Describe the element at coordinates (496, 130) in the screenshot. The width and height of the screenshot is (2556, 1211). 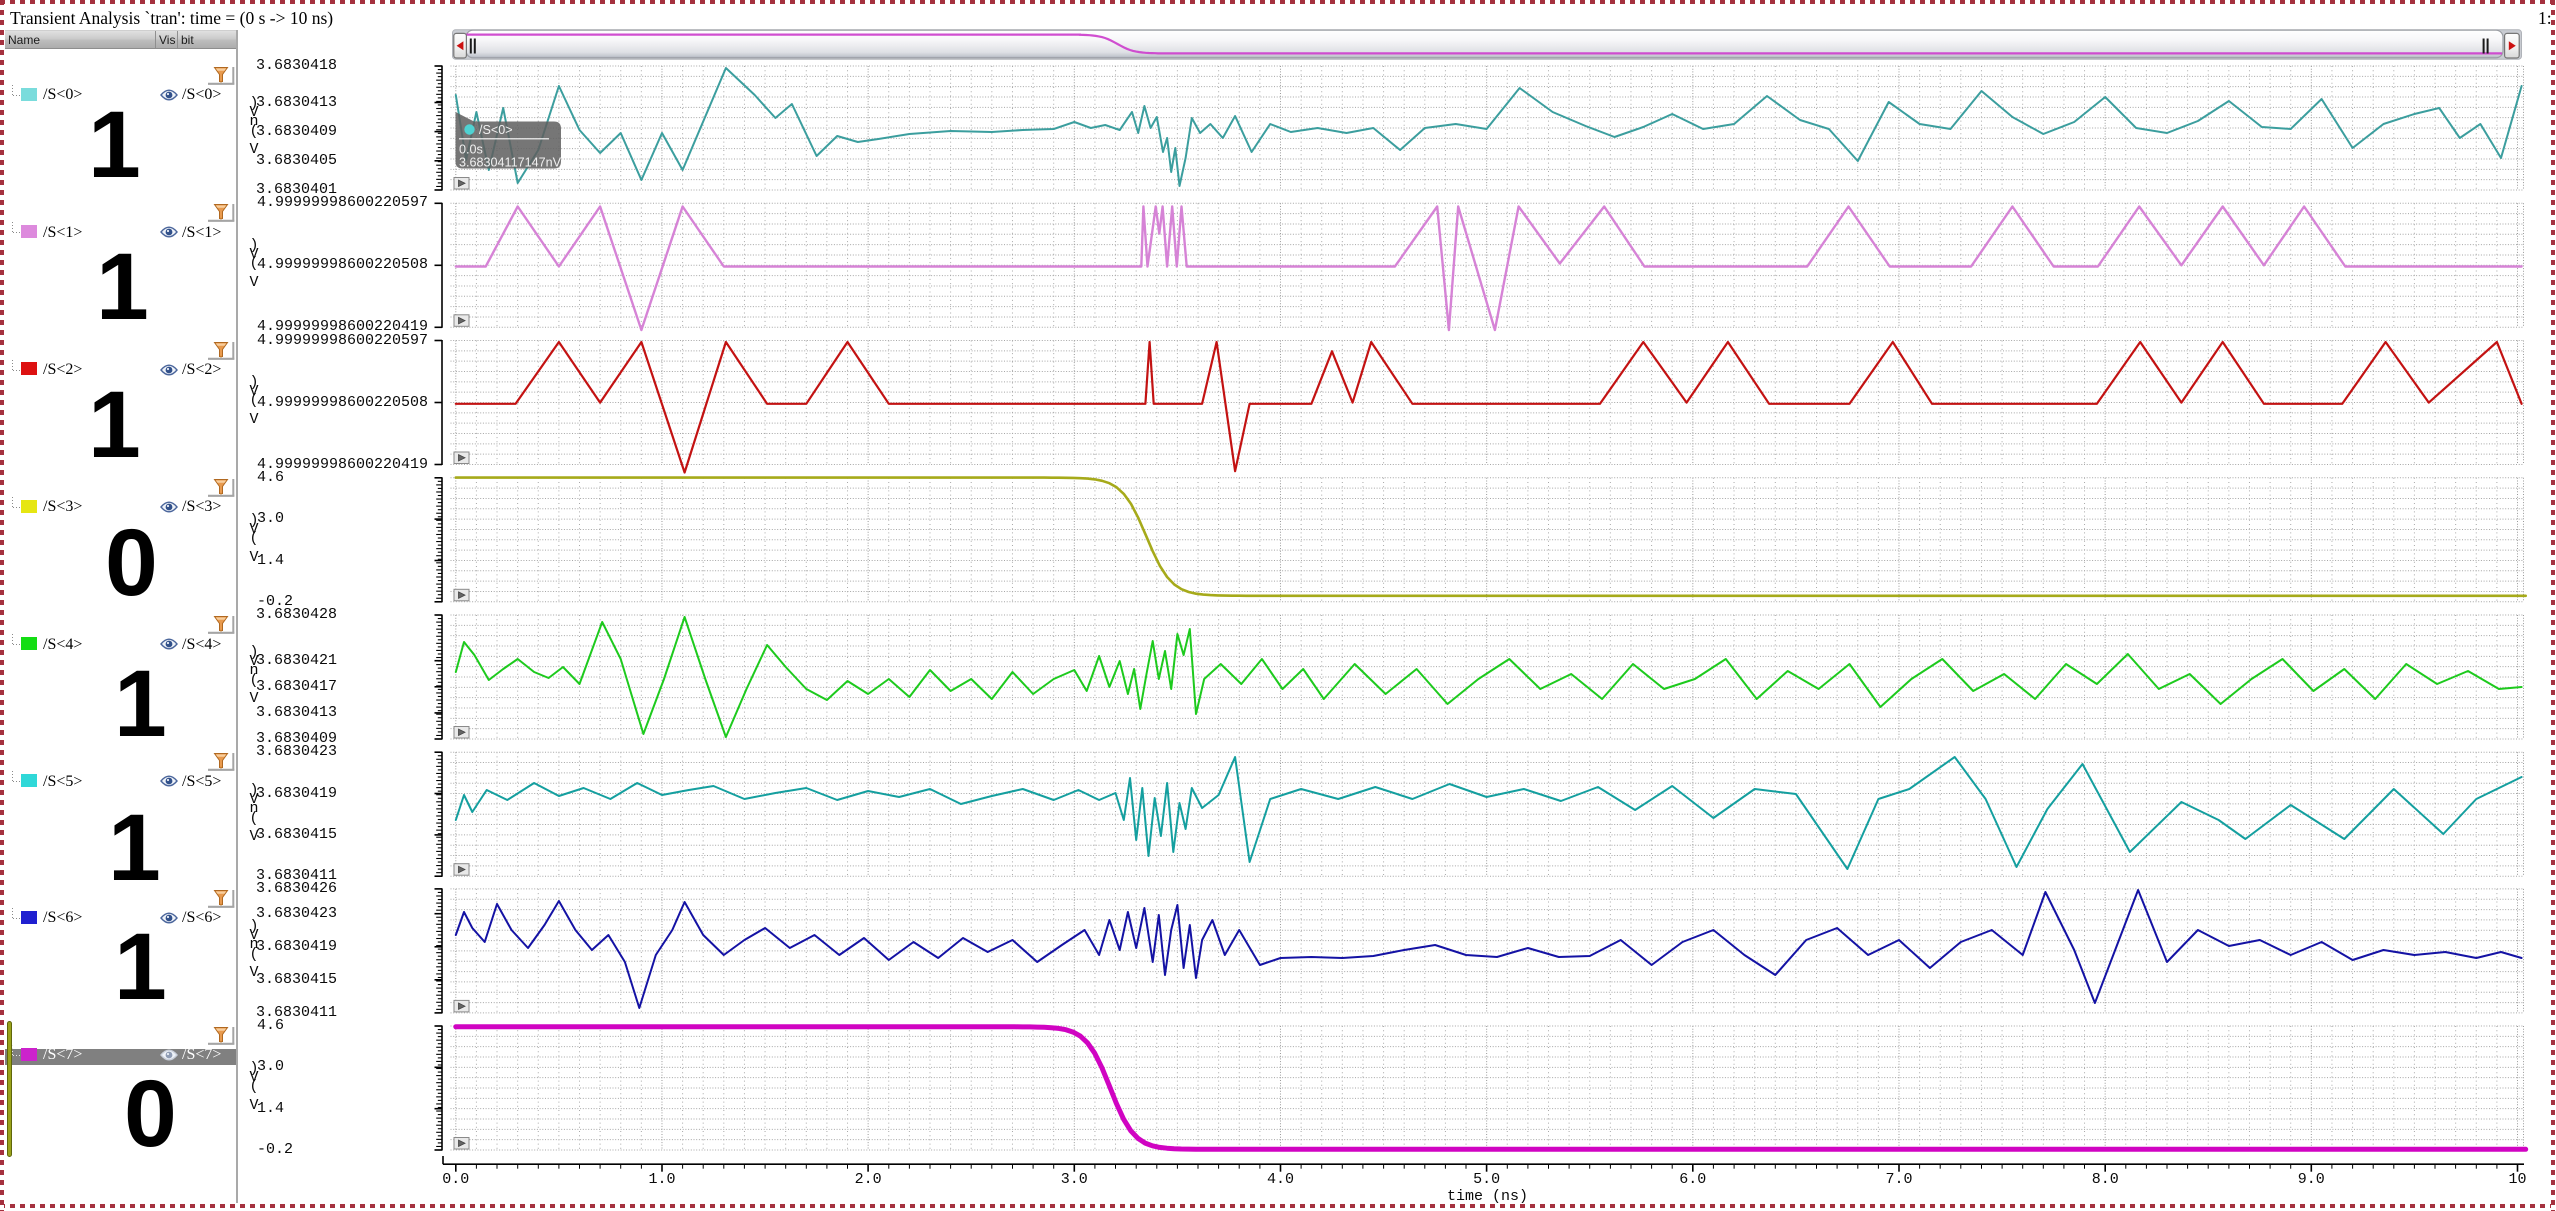
I see `svg-text: /S<0>` at that location.